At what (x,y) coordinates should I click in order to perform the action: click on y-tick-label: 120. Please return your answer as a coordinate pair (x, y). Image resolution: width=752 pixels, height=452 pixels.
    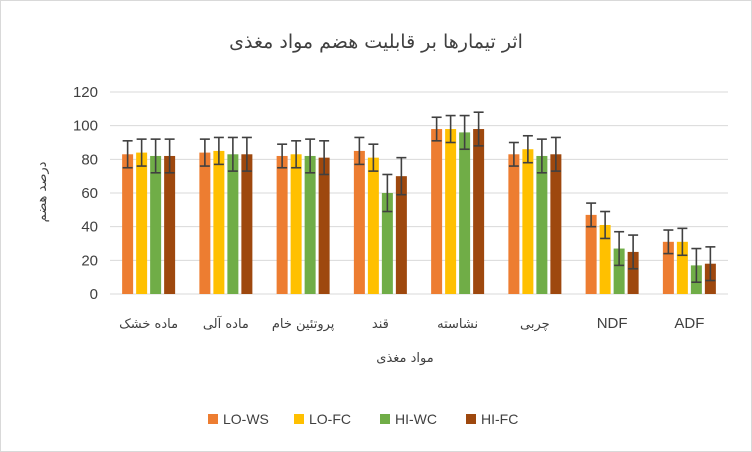
    Looking at the image, I should click on (85, 92).